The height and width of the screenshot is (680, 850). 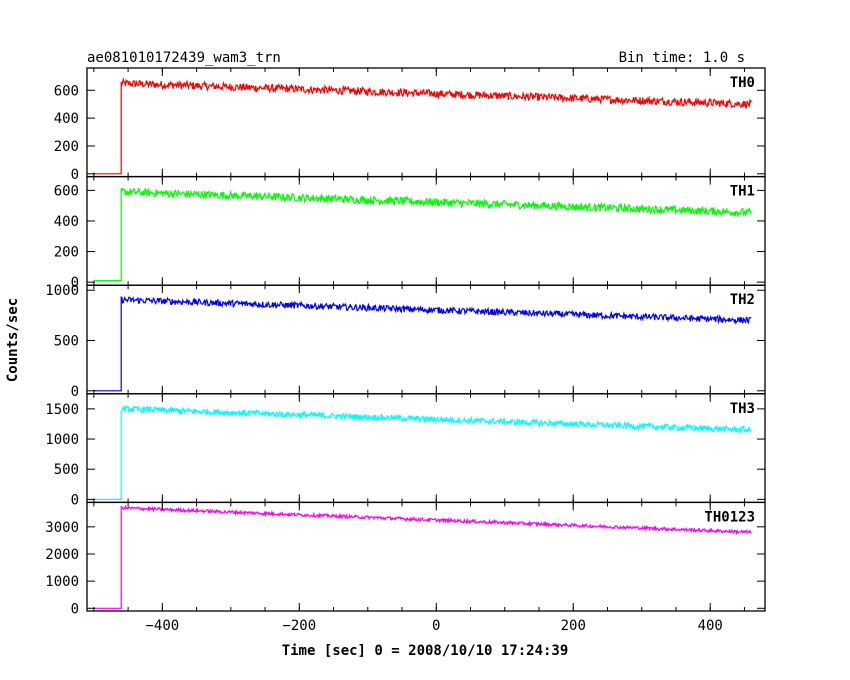 I want to click on series-line-th0123, so click(x=422, y=556).